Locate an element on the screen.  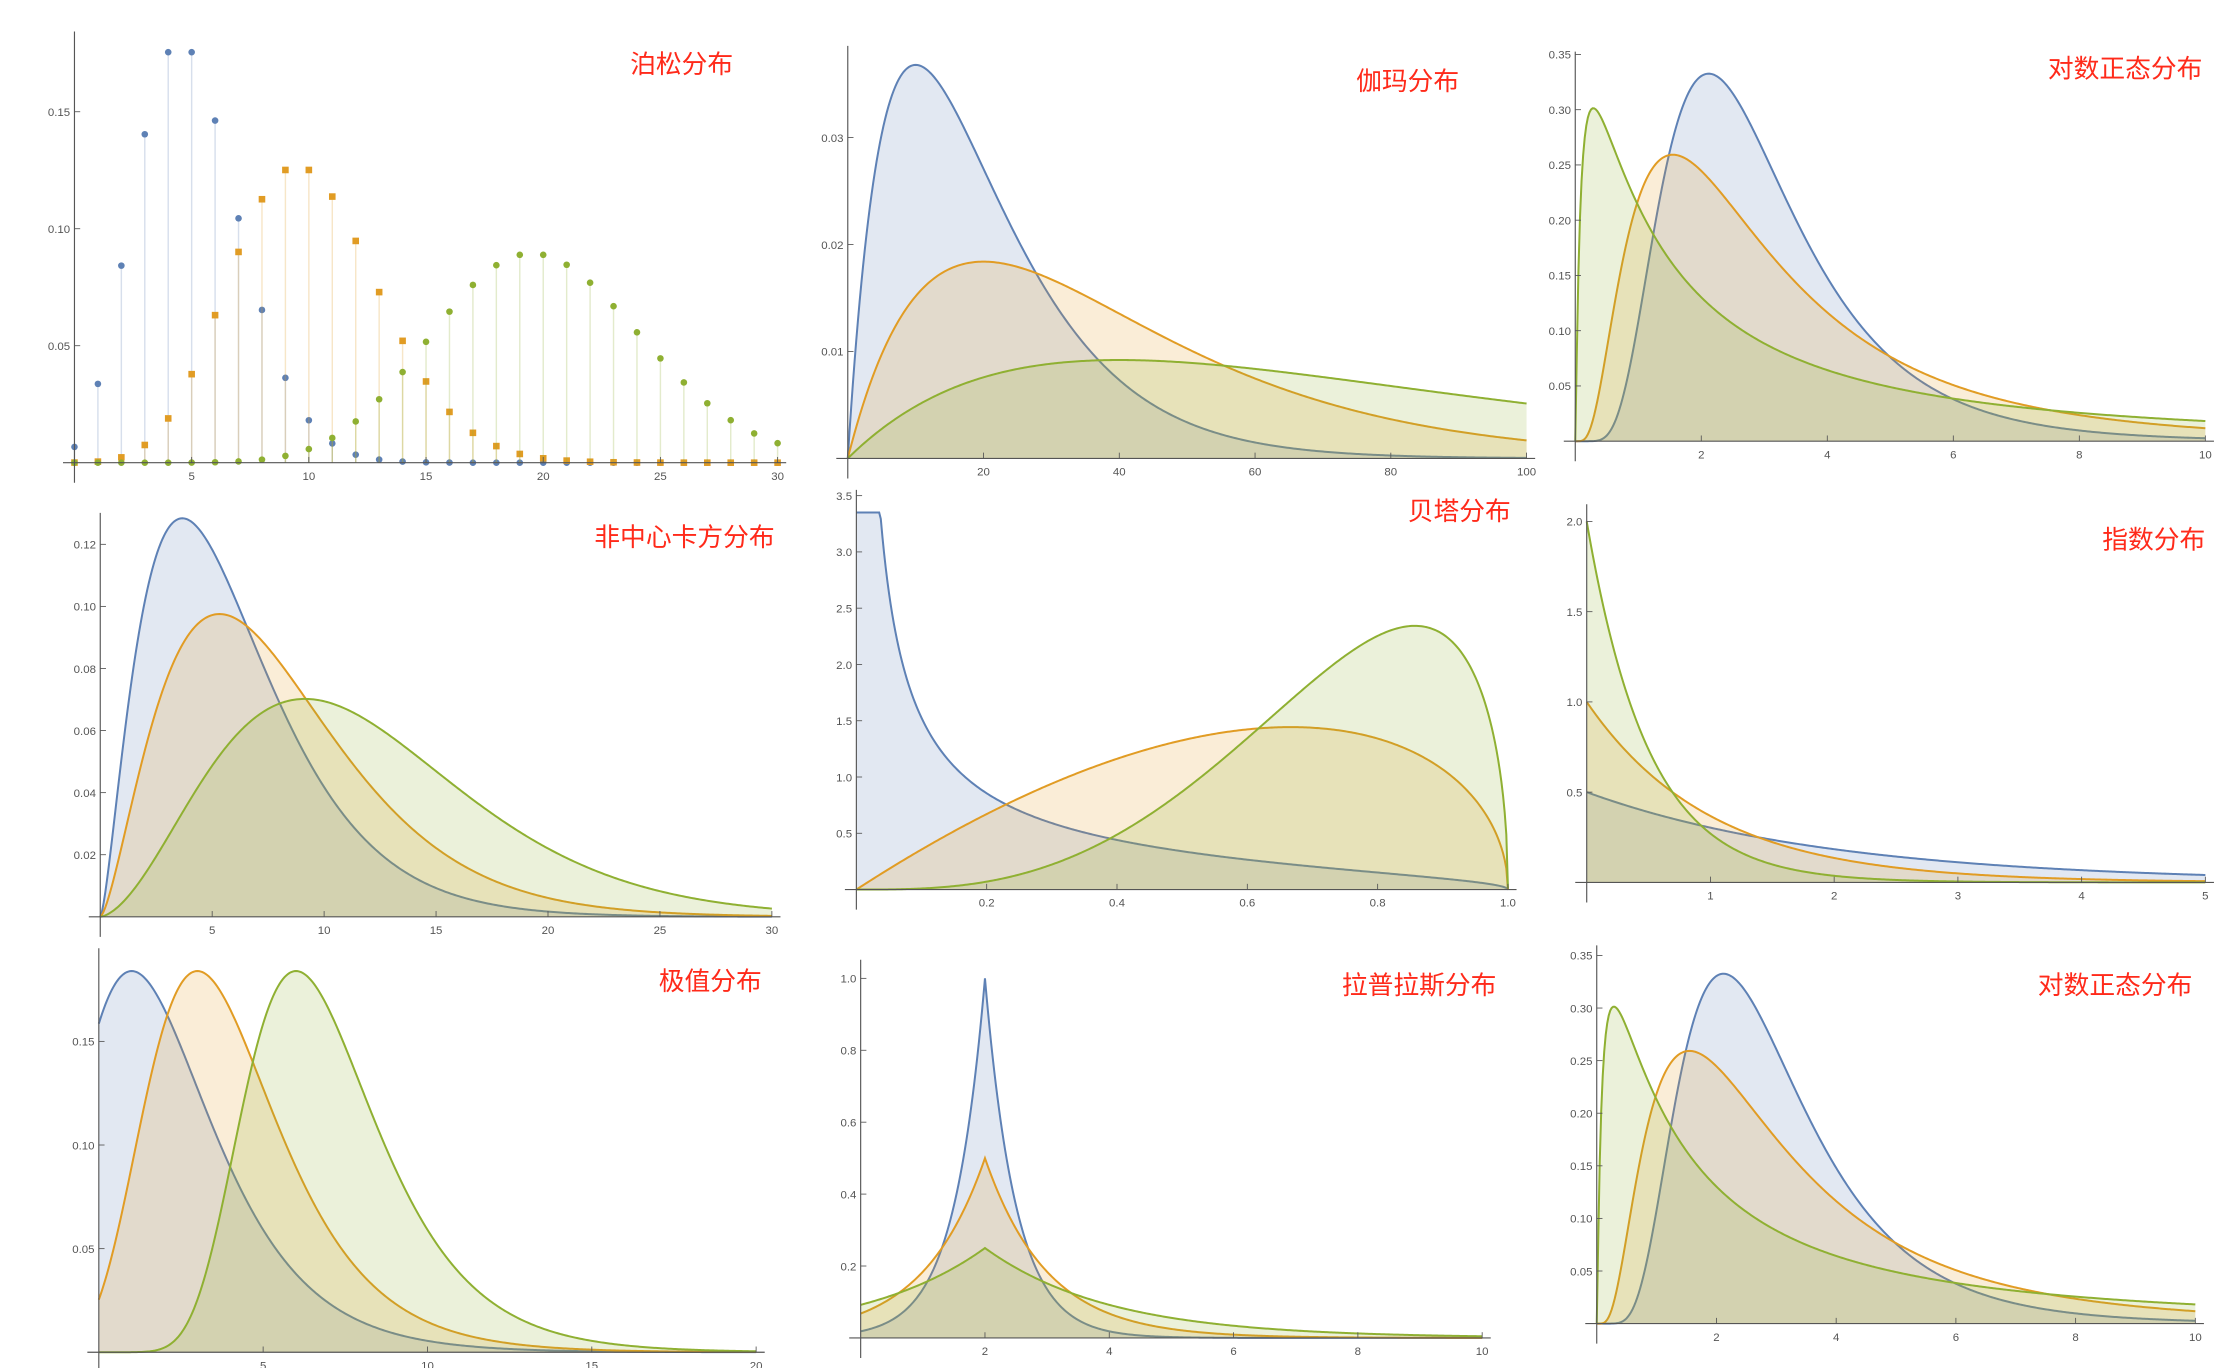
chart-panel-lognormal-2: 2 4 6 8 10 0.05 0.10 0.15 0.20 0.25 0.30 0.35 对数正态分布 is located at coordinates (1887, 1144).